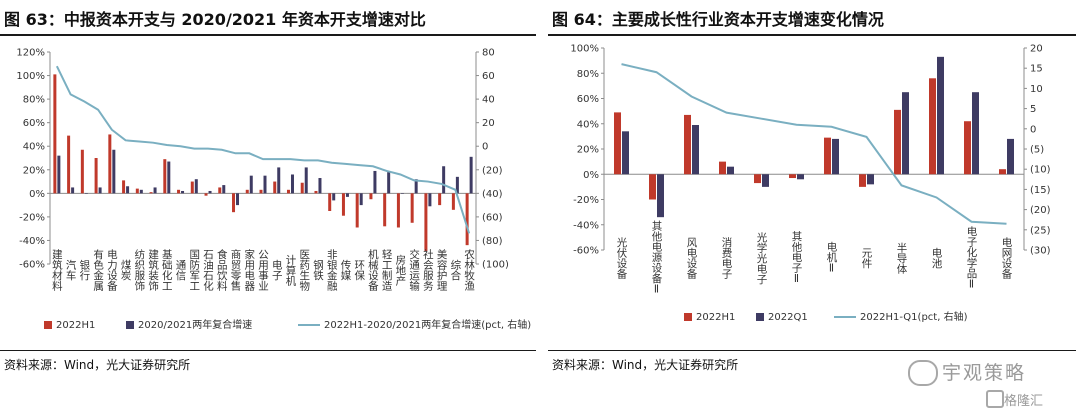 The image size is (1080, 414). I want to click on category-label: 其他电子Ⅱ, so click(797, 258).